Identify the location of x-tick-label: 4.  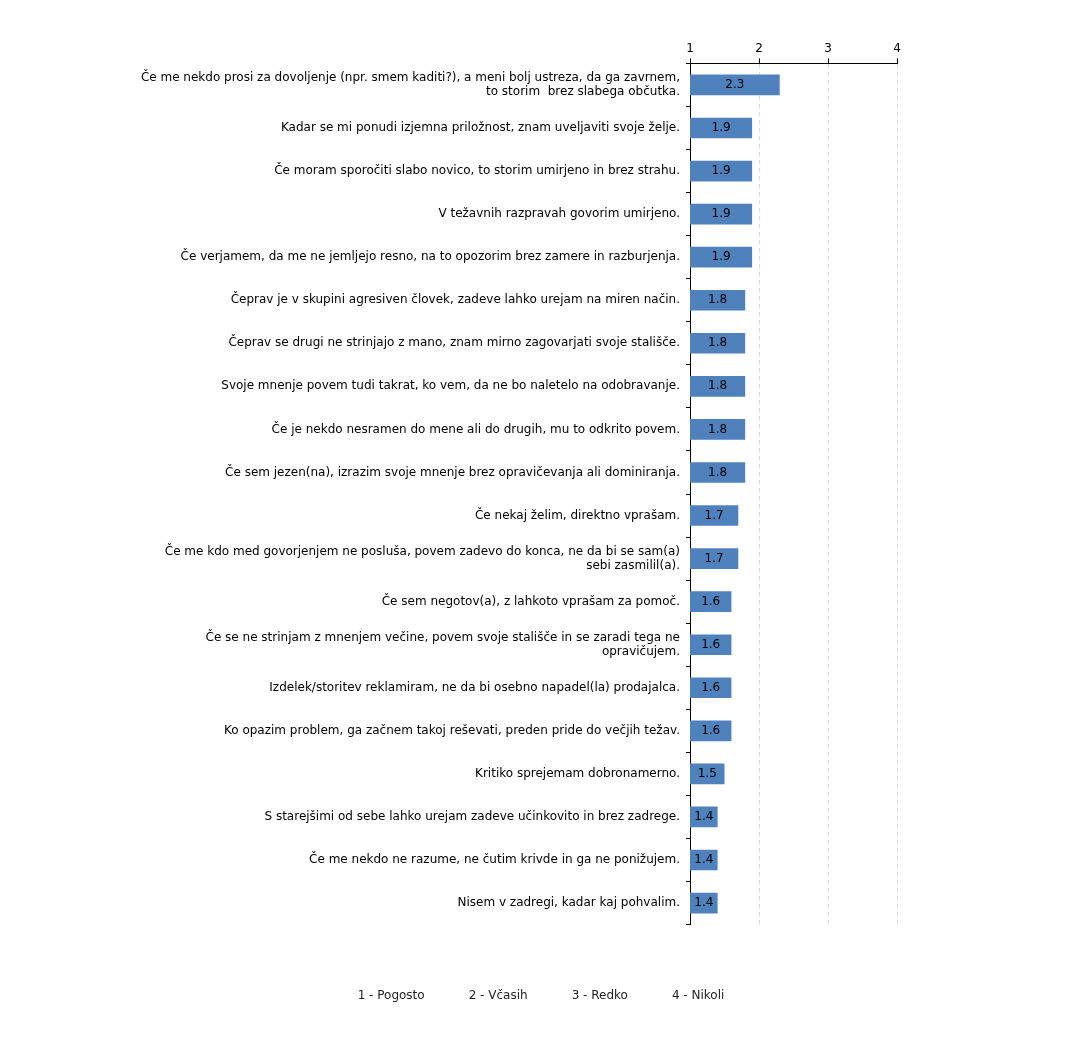
(897, 48).